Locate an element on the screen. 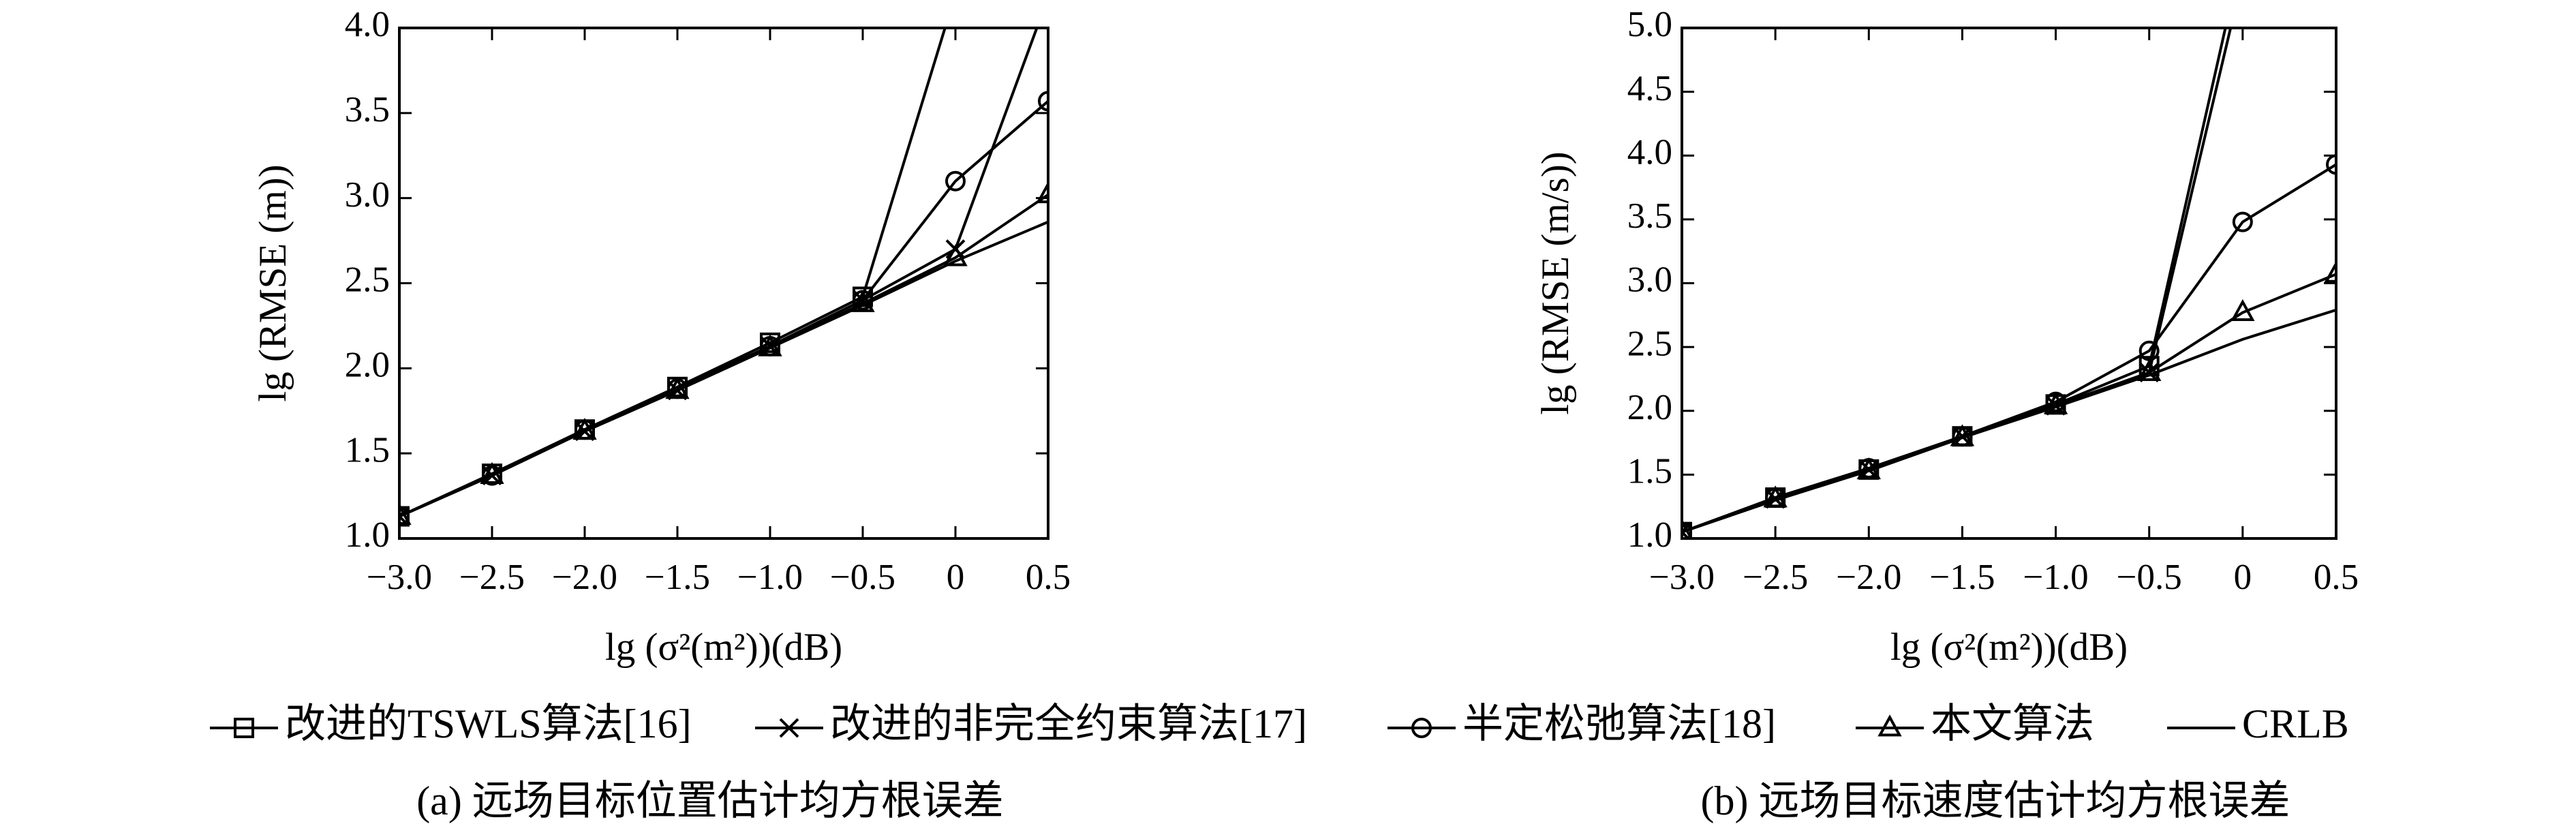 The width and height of the screenshot is (2576, 837). y-tick-label: 4.5 is located at coordinates (1650, 88).